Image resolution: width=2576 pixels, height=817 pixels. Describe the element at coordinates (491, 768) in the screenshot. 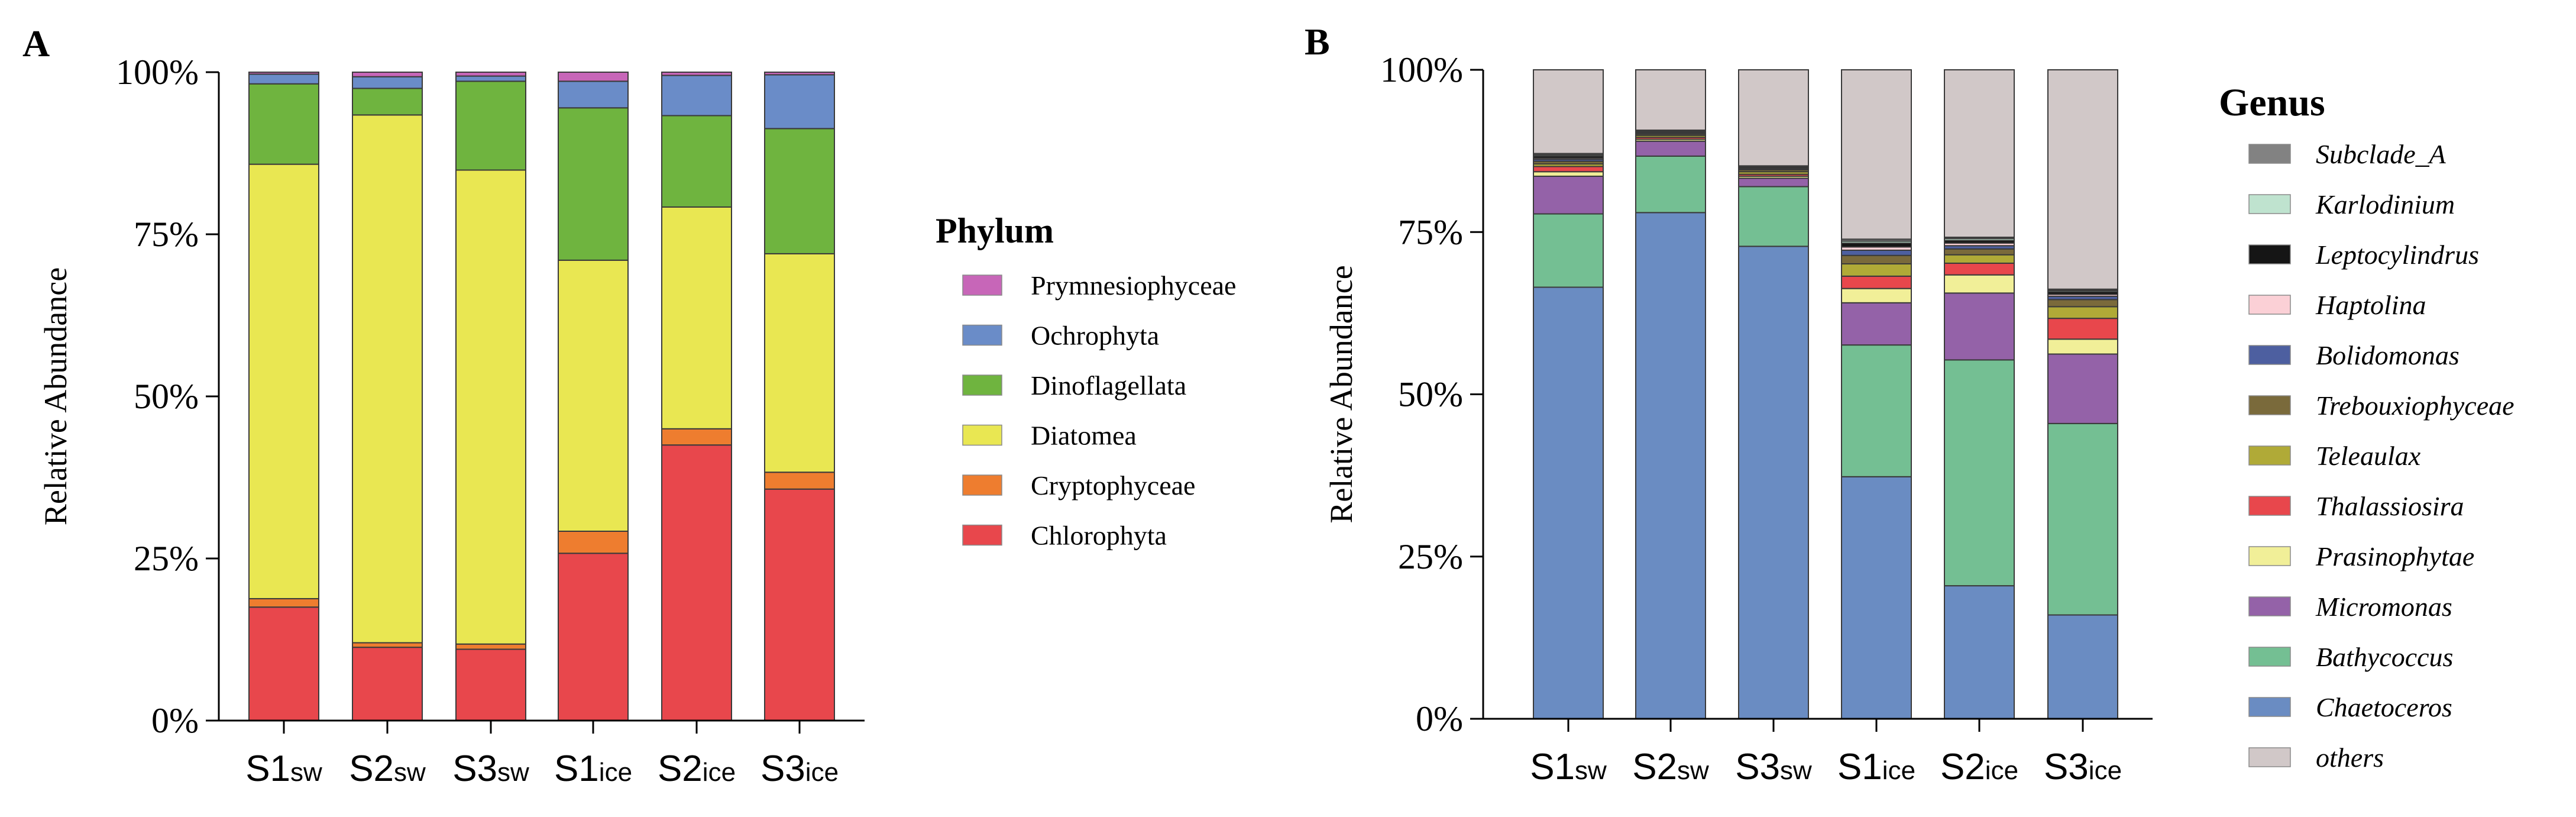

I see `x-tick-label: S3sw` at that location.